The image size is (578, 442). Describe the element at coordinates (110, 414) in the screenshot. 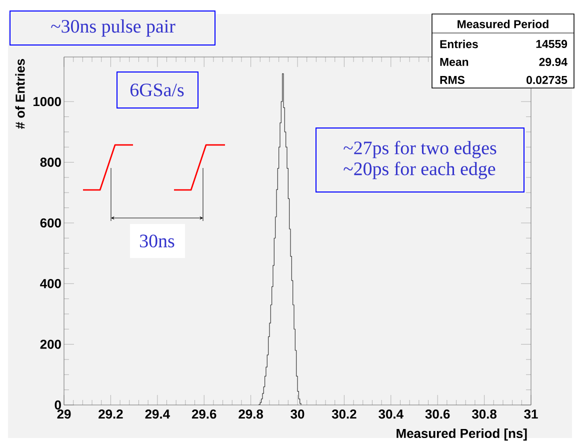

I see `x-tick-label: 29.2` at that location.